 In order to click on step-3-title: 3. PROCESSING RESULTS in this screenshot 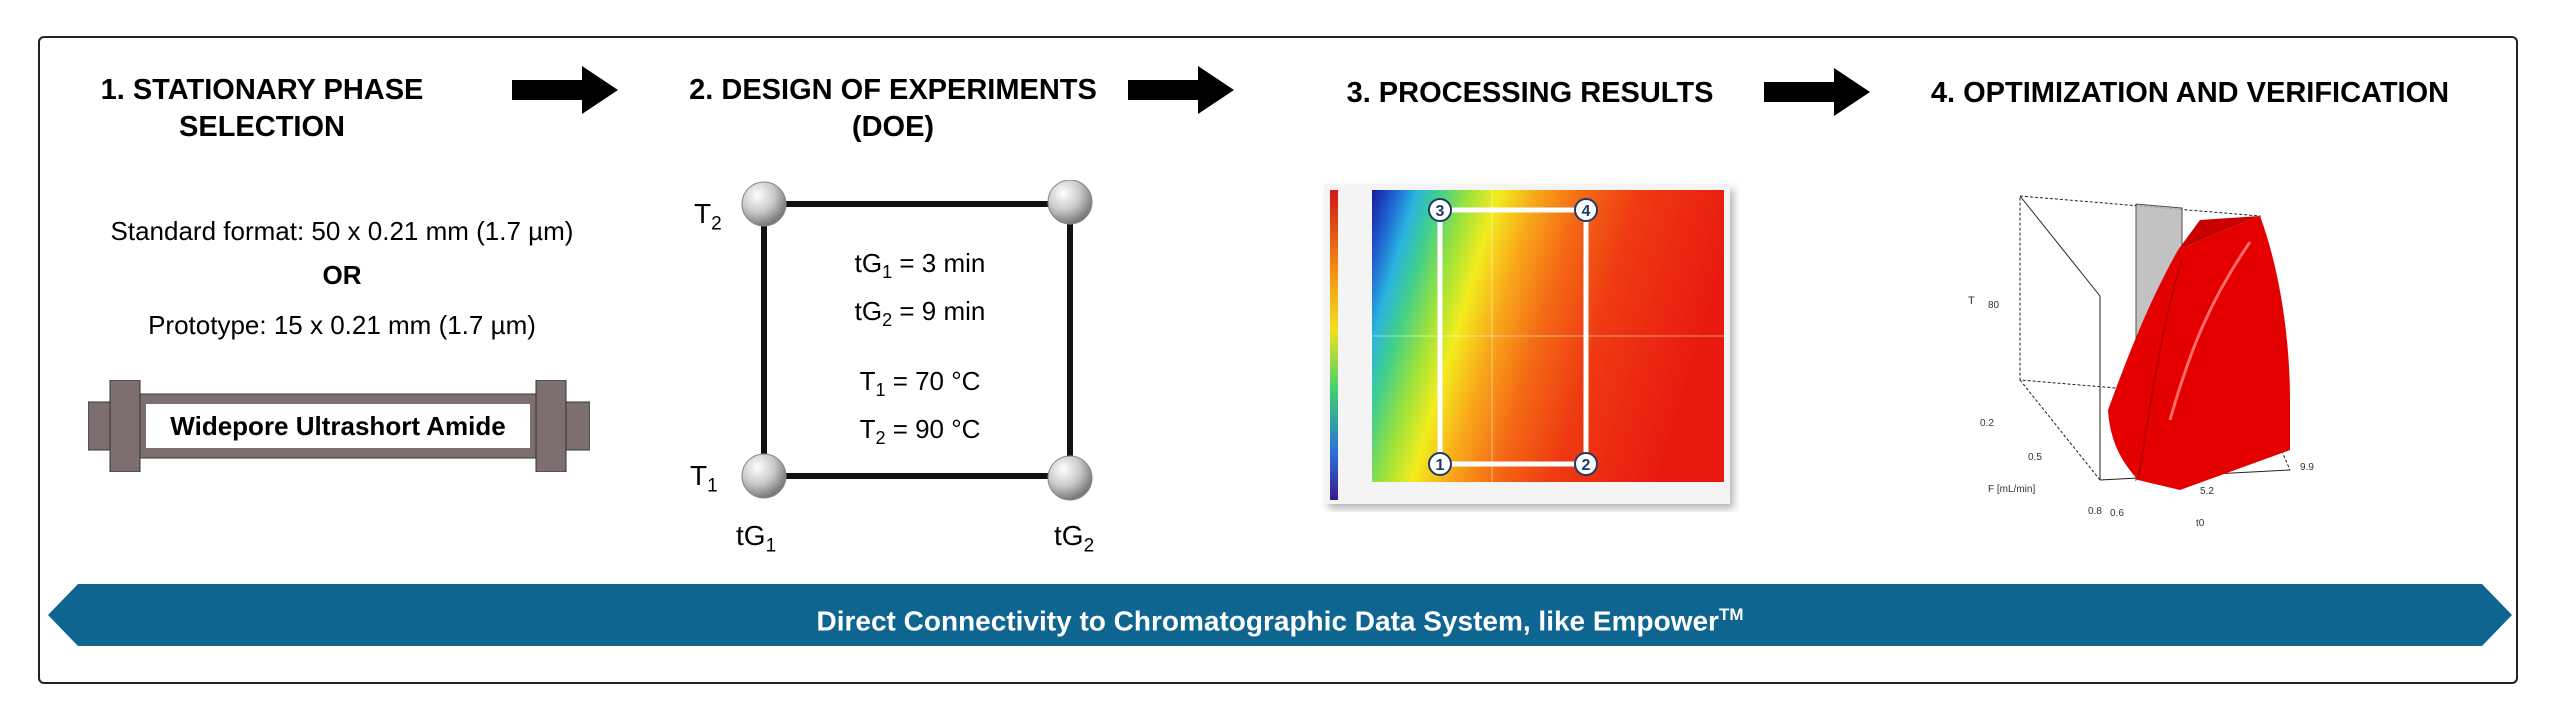, I will do `click(1530, 93)`.